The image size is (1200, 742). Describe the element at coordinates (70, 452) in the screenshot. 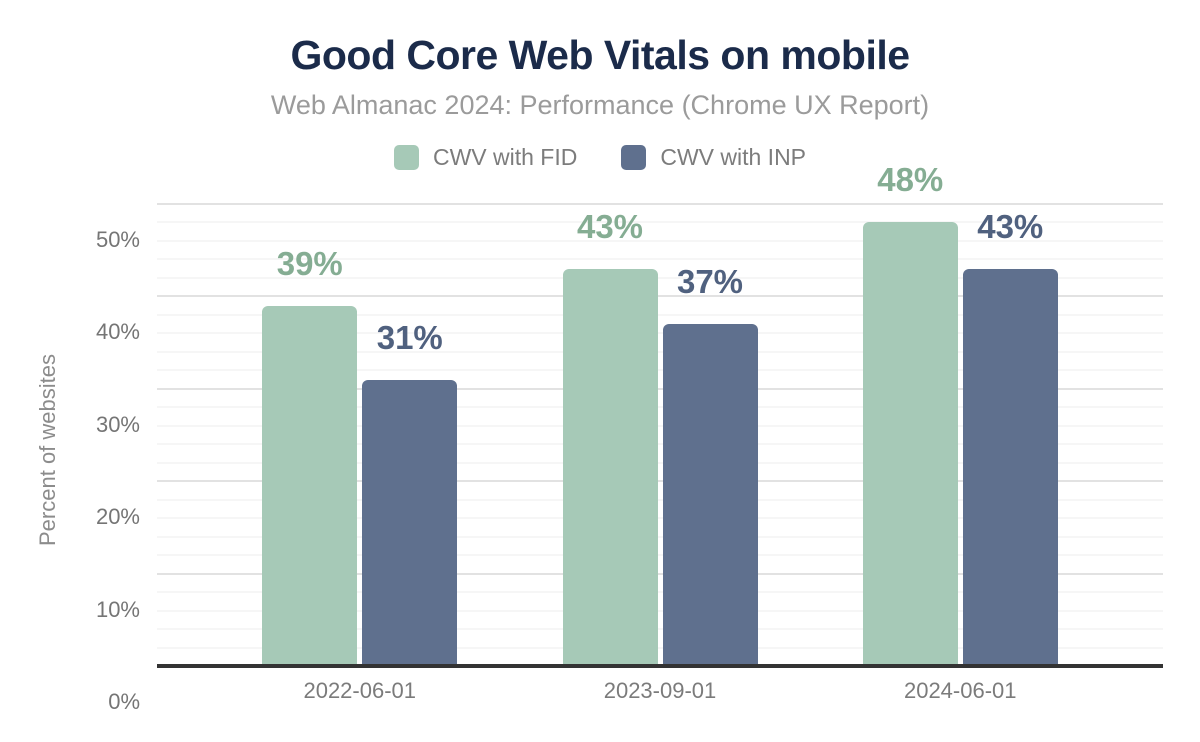

I see `y-axis: 0% 10% 20% 30% 40% 50%` at that location.